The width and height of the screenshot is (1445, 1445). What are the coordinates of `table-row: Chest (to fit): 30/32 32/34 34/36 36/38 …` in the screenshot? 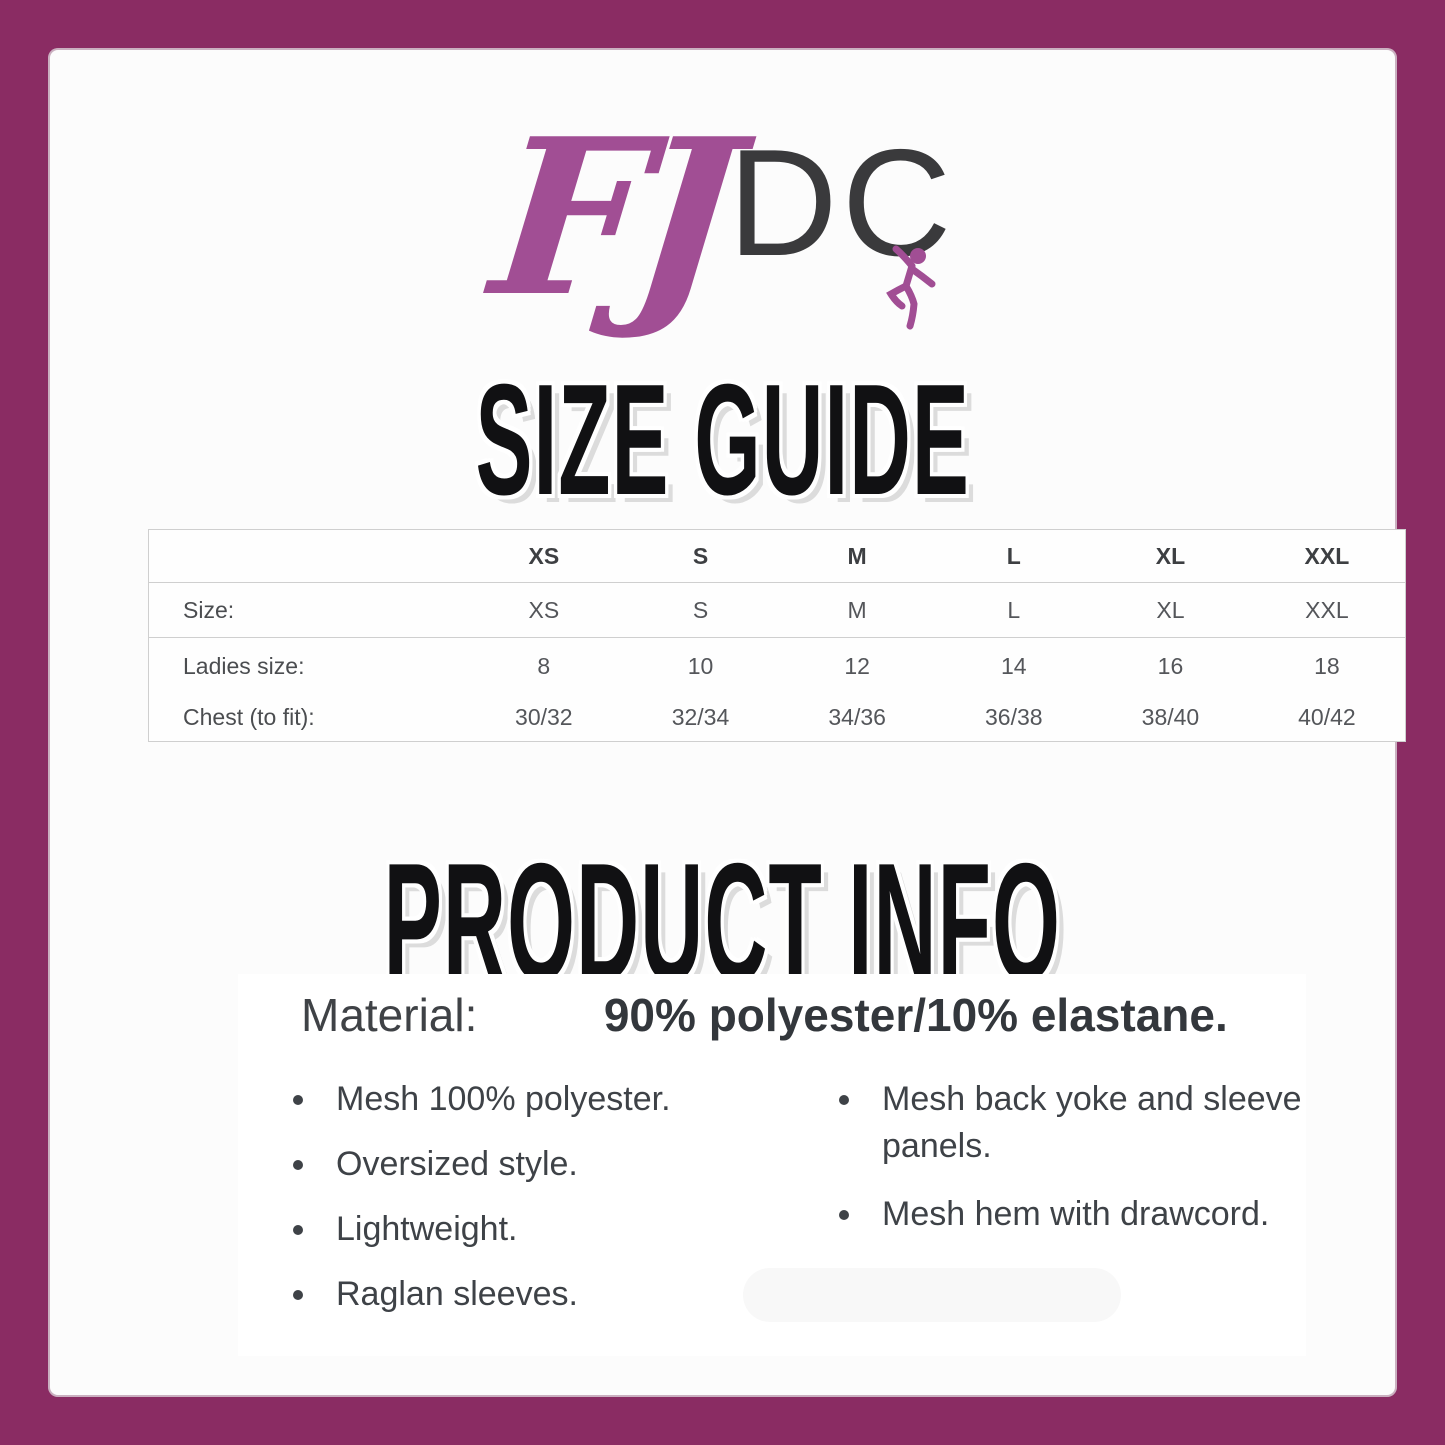 It's located at (777, 718).